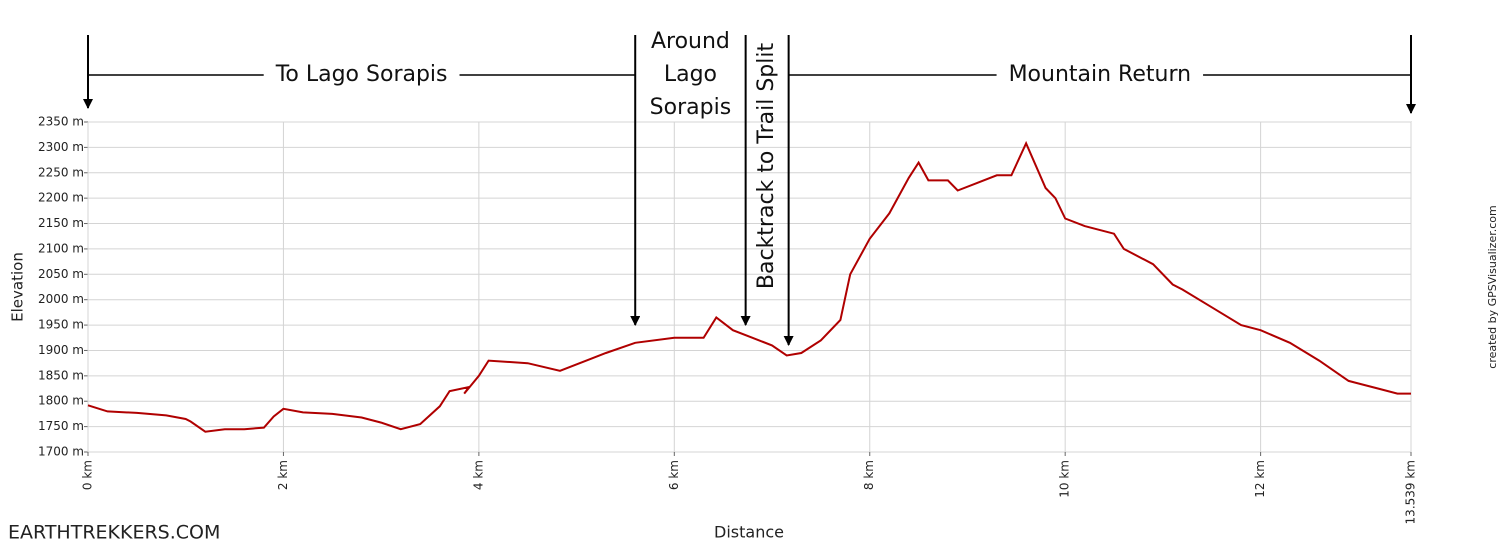 The height and width of the screenshot is (549, 1500). Describe the element at coordinates (283, 475) in the screenshot. I see `x-tick-label: 2 km` at that location.